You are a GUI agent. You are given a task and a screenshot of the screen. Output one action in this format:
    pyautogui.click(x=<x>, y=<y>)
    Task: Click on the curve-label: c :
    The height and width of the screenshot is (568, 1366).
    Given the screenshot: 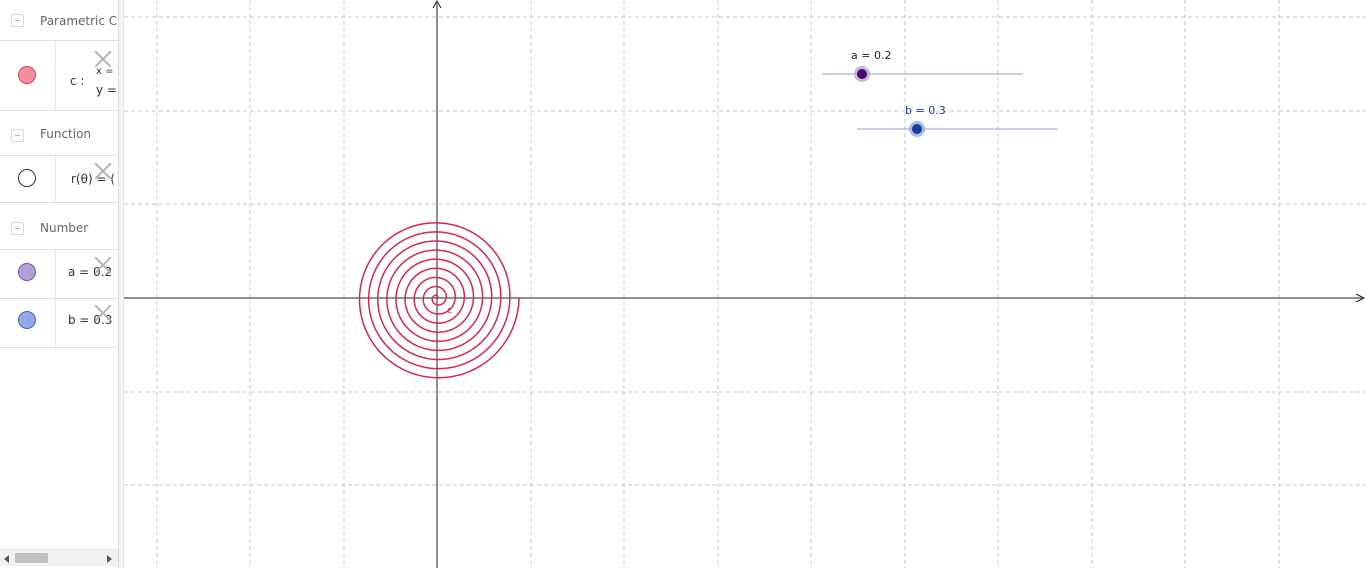 What is the action you would take?
    pyautogui.click(x=77, y=81)
    